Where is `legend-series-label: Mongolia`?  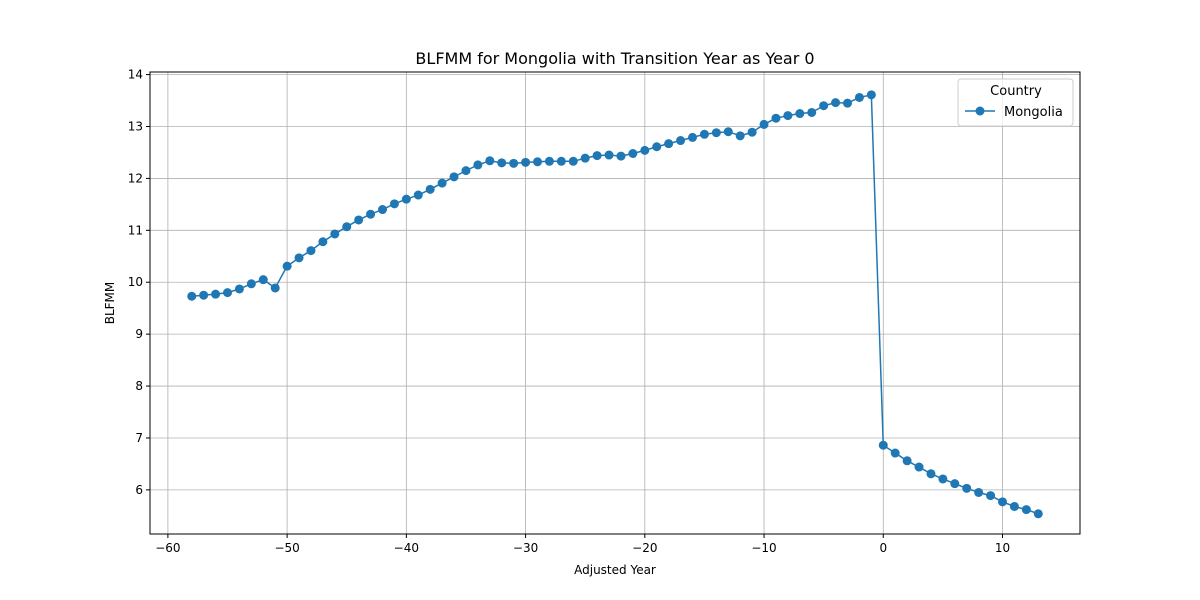 legend-series-label: Mongolia is located at coordinates (1033, 112).